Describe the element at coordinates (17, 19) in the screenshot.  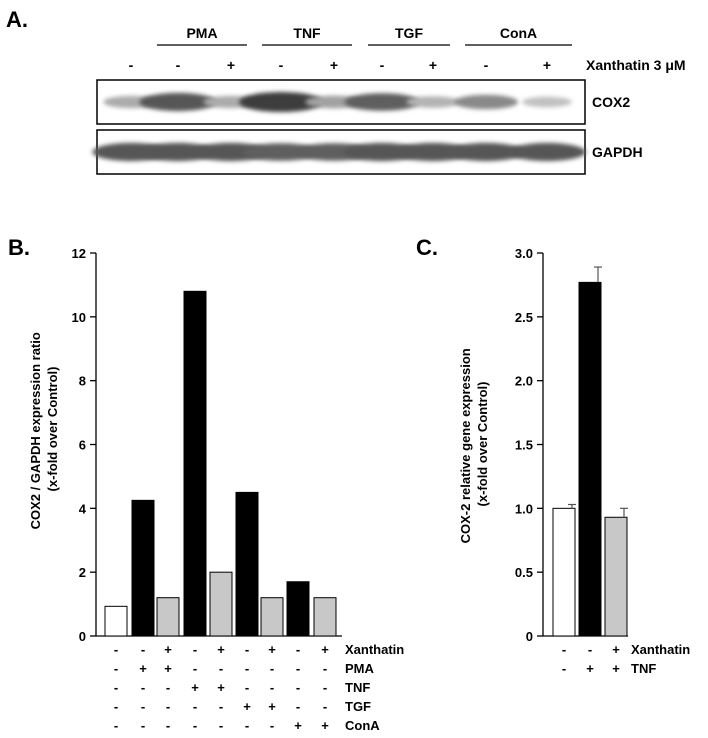
I see `panel-a-label: A.` at that location.